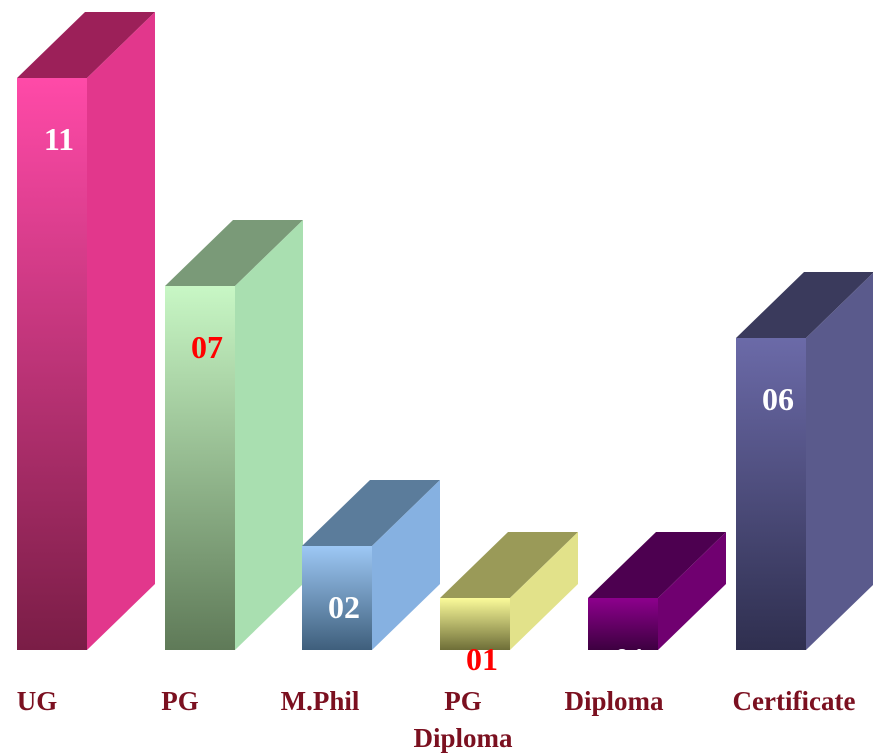  I want to click on data-label: 11, so click(59, 139).